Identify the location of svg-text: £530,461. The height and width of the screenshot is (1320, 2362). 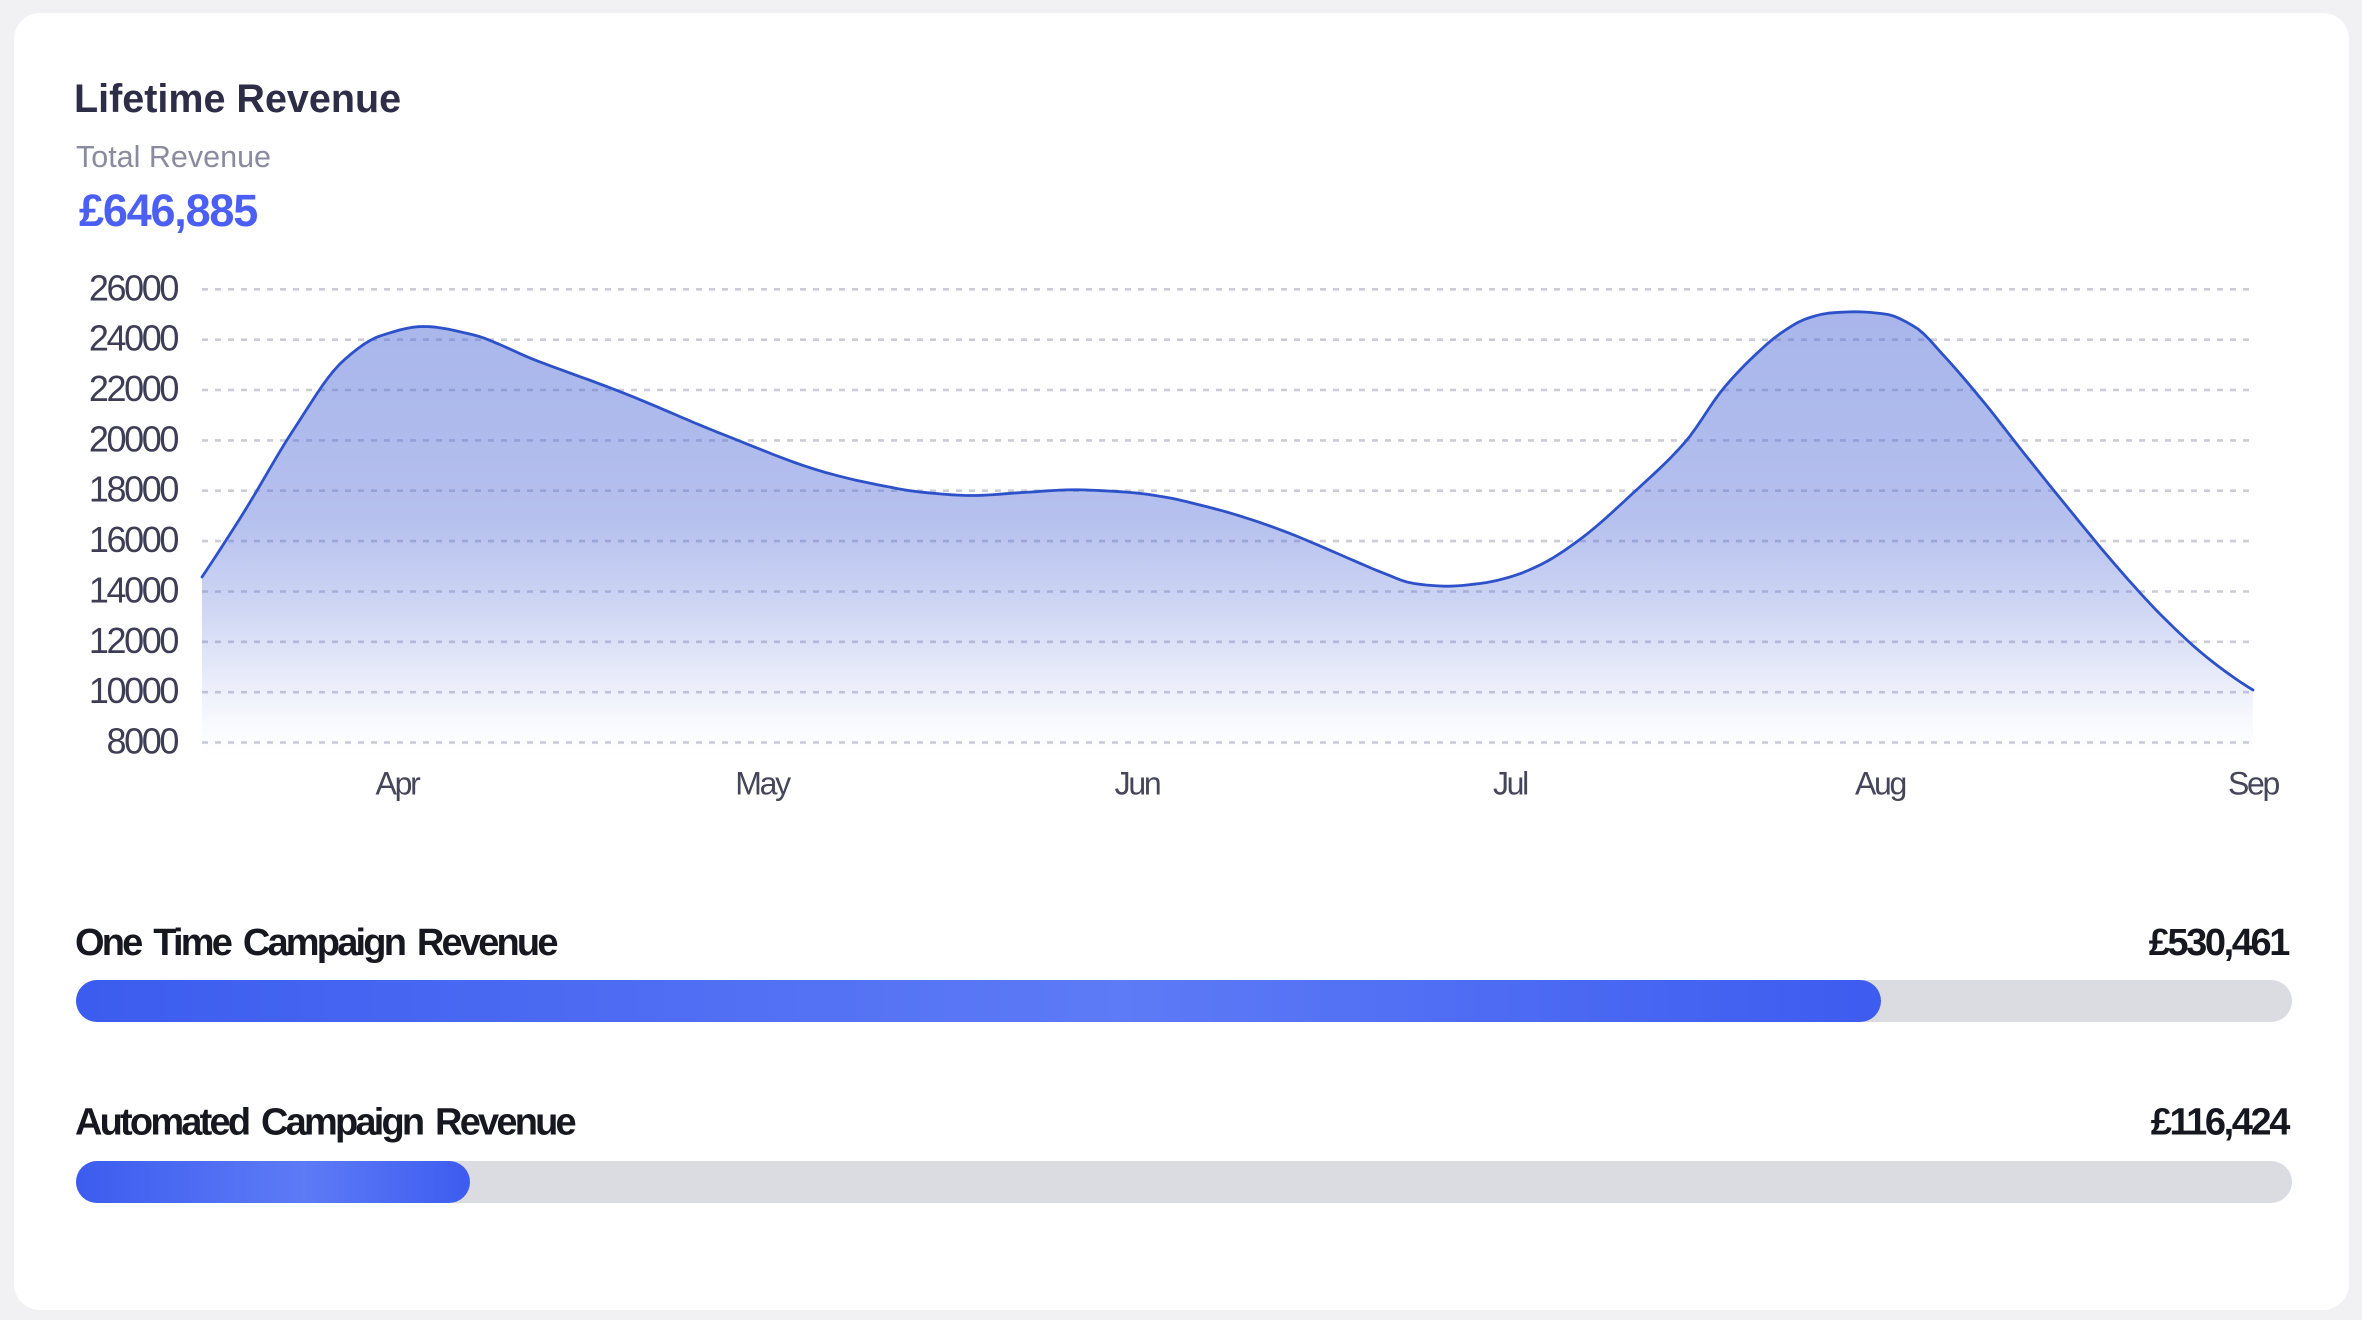
(2220, 943).